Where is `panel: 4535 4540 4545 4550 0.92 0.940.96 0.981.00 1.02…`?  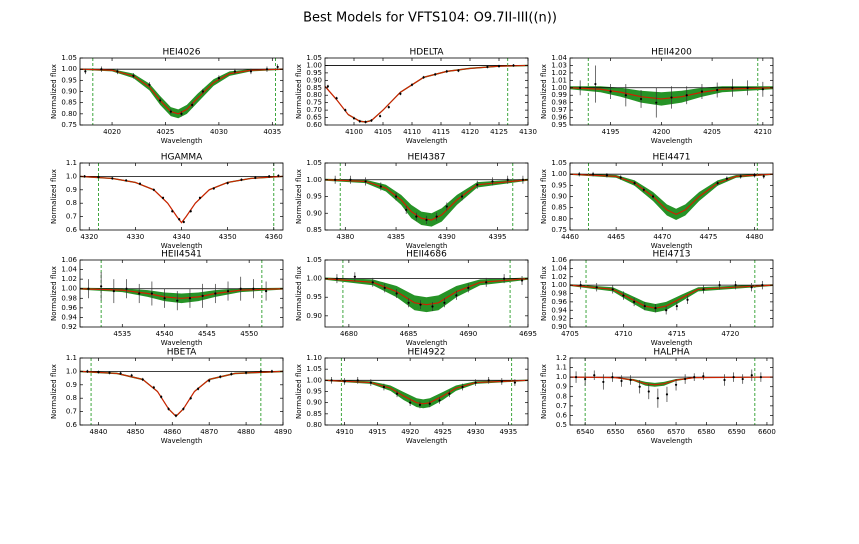
panel: 4535 4540 4545 4550 0.92 0.940.96 0.981.00 1.02… is located at coordinates (167, 298).